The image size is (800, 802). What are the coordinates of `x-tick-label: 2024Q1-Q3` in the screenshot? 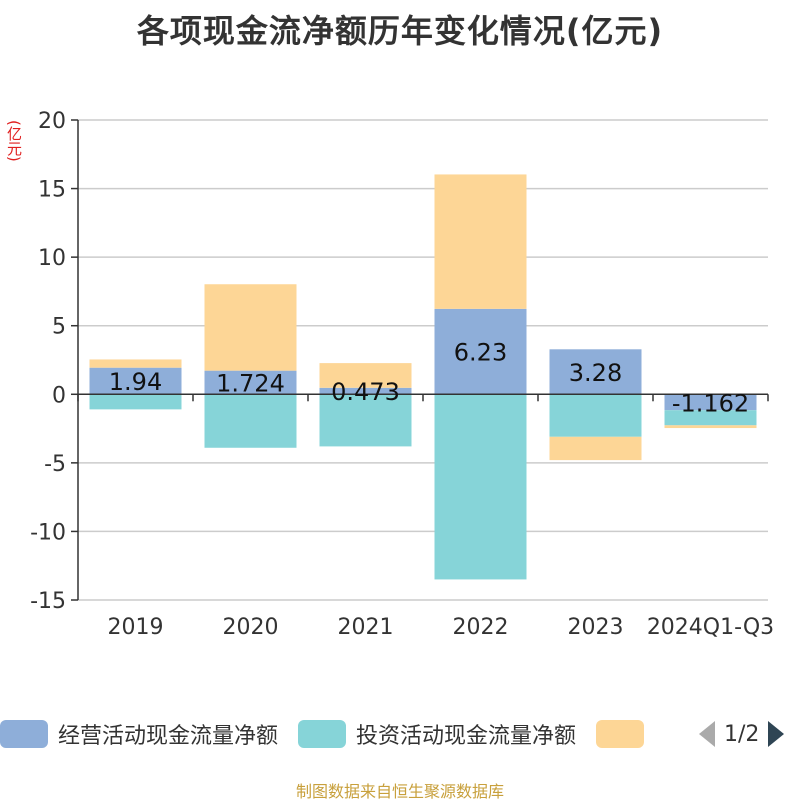 It's located at (710, 627).